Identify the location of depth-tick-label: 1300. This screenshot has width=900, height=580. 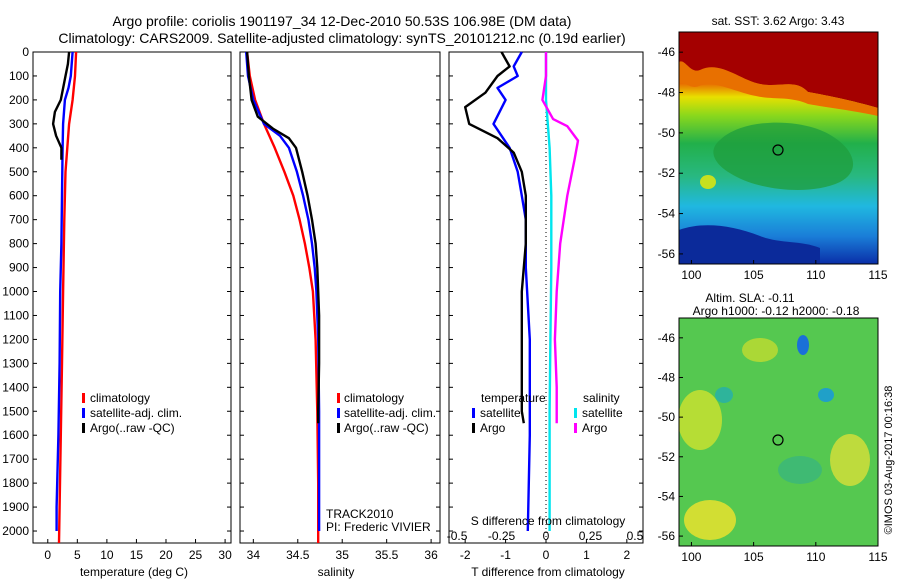
(15, 363).